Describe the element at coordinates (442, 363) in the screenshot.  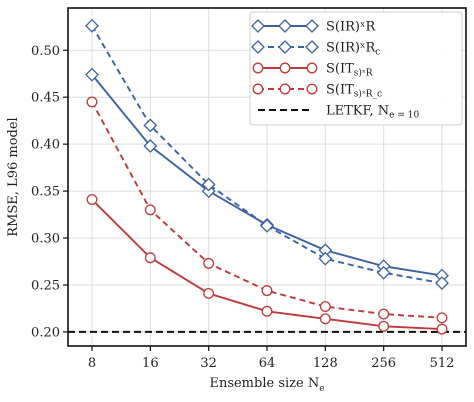
I see `x-tick-label: 512` at that location.